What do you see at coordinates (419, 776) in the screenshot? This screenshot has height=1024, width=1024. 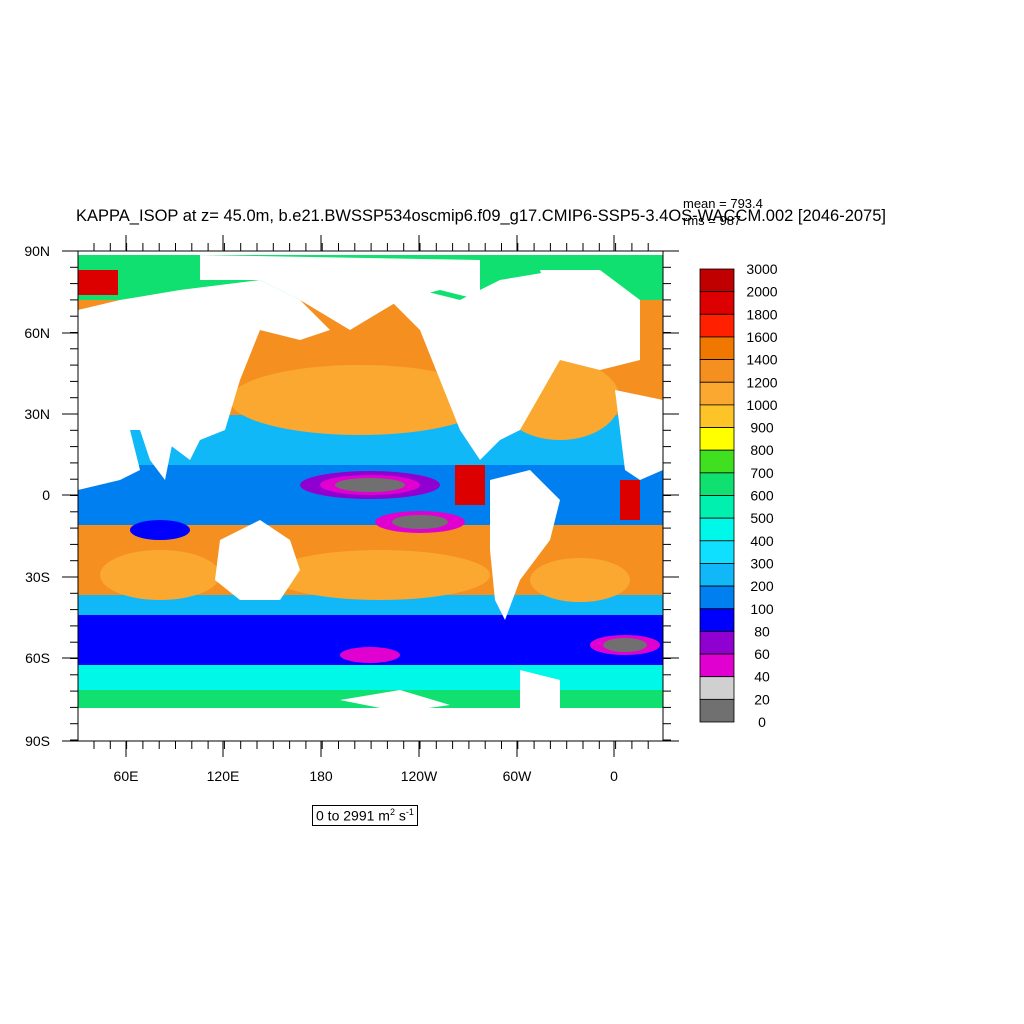 I see `lon-label: 120W` at bounding box center [419, 776].